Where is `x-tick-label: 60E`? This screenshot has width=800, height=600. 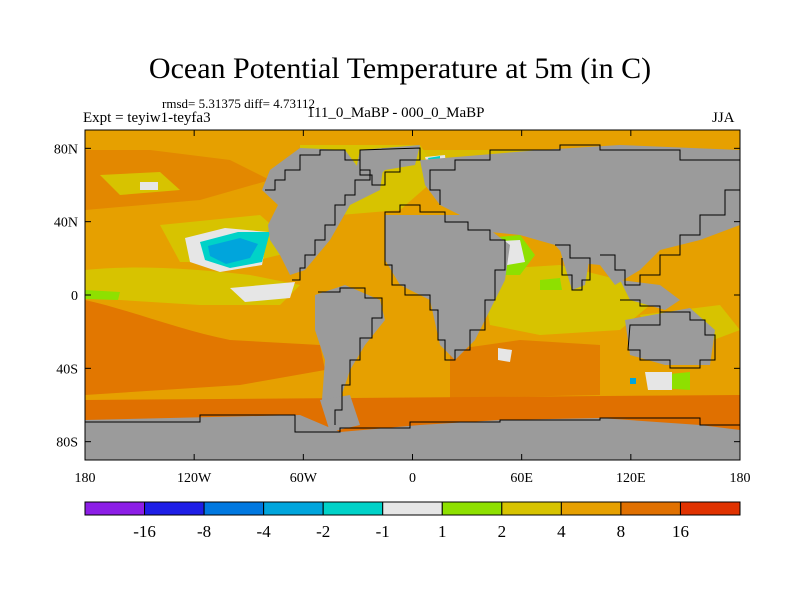 x-tick-label: 60E is located at coordinates (521, 478).